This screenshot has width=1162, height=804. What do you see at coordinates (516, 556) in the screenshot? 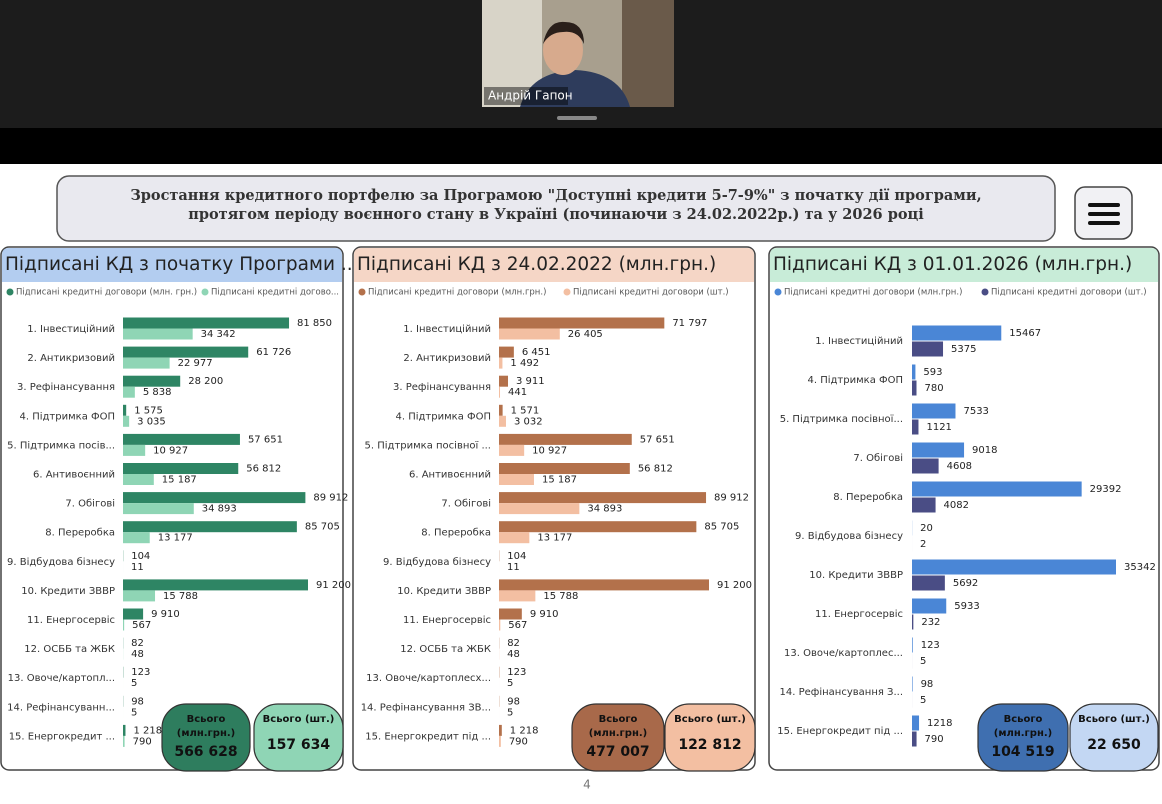
I see `value-label: 104` at bounding box center [516, 556].